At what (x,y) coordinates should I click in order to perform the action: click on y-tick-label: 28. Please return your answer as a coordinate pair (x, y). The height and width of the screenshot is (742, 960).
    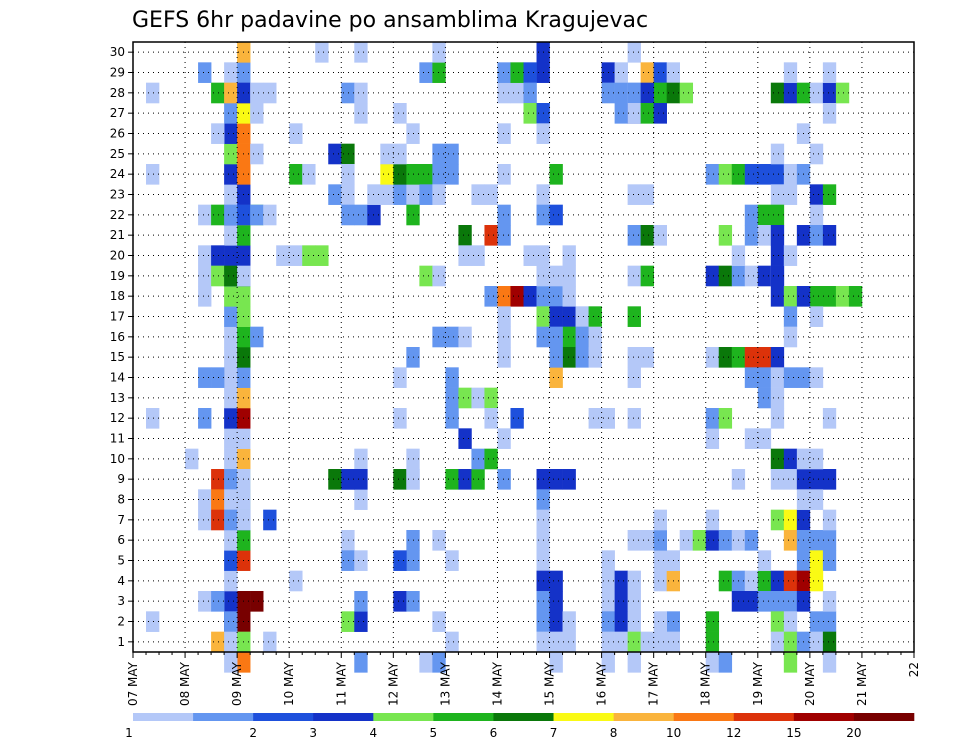
    Looking at the image, I should click on (117, 93).